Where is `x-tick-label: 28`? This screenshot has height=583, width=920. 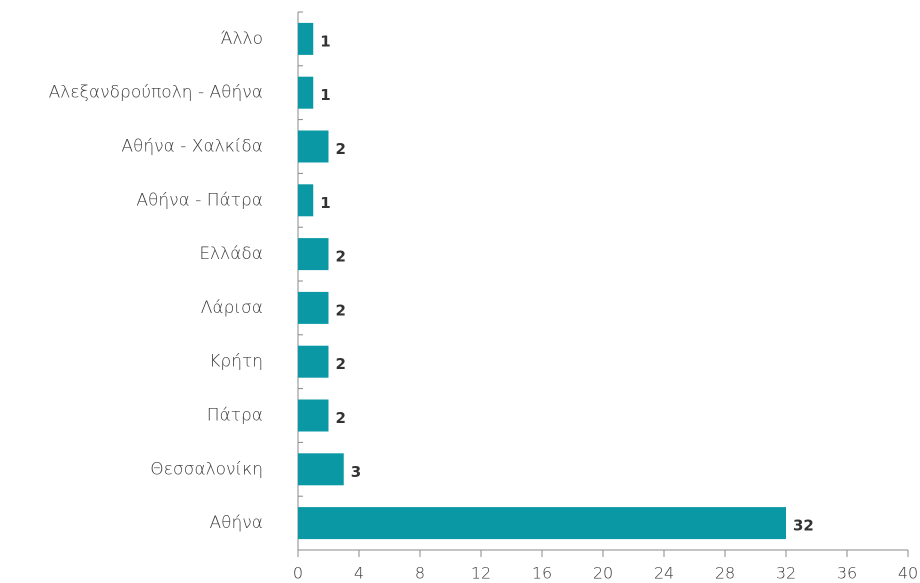
x-tick-label: 28 is located at coordinates (725, 573).